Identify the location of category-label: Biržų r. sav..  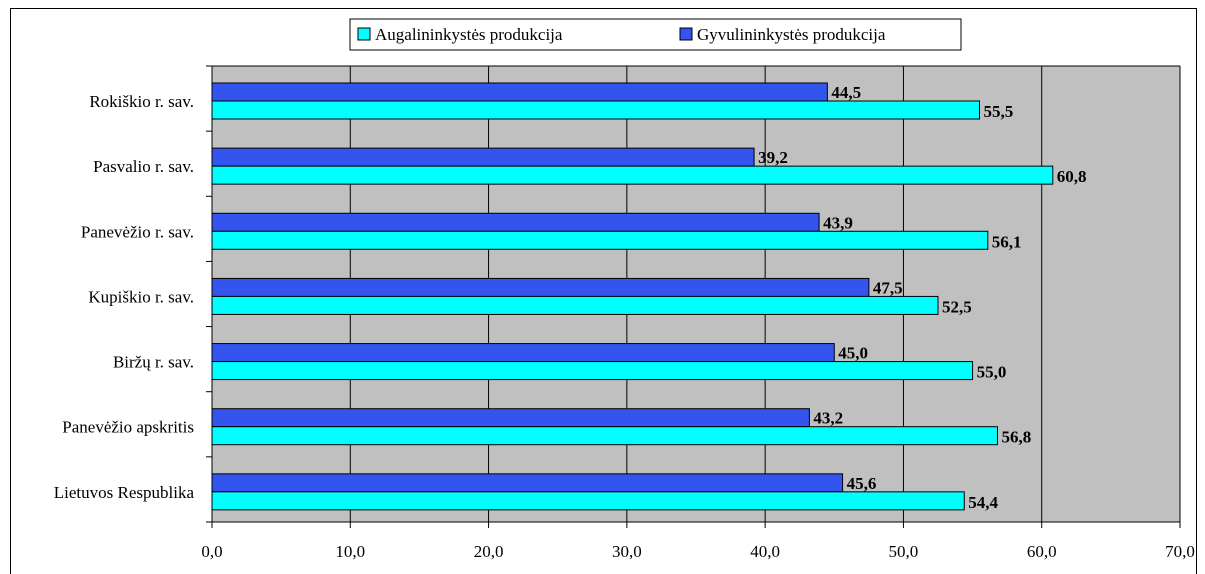
(153, 362).